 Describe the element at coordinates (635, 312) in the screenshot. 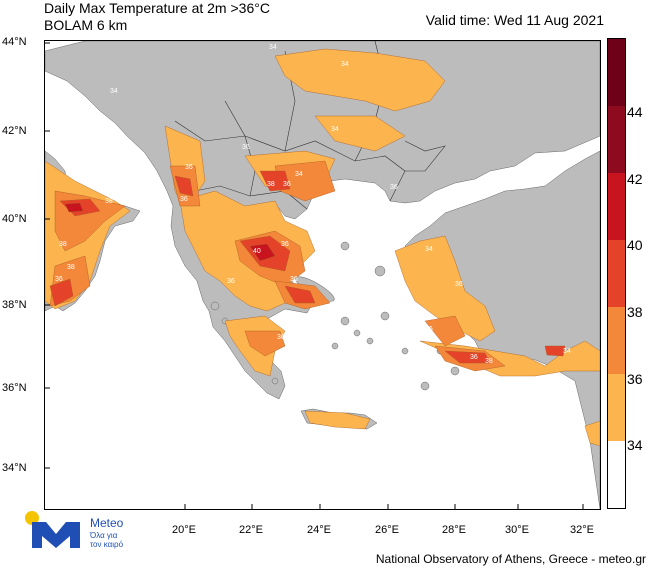

I see `legend-label-38: 38` at that location.